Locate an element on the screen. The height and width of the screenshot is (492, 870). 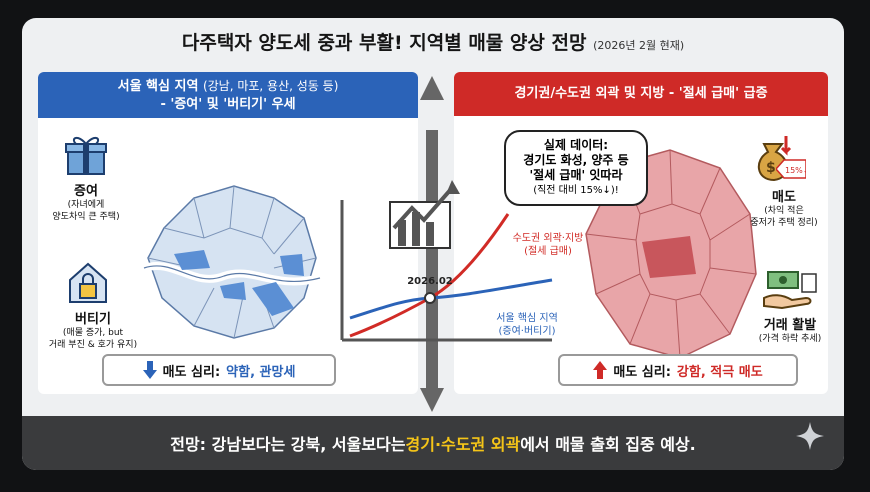
sparkle-icon is located at coordinates (810, 436).